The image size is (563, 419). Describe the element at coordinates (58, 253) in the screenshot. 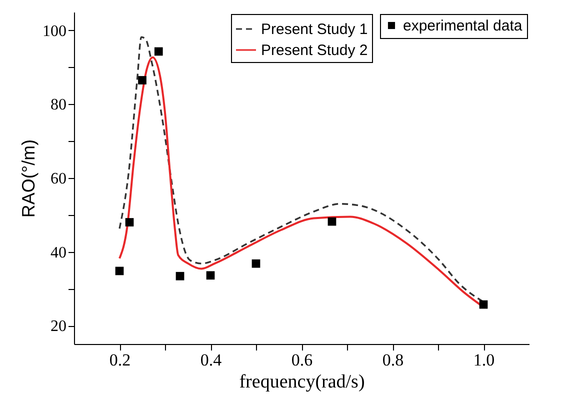

I see `y-tick-label: 40` at that location.